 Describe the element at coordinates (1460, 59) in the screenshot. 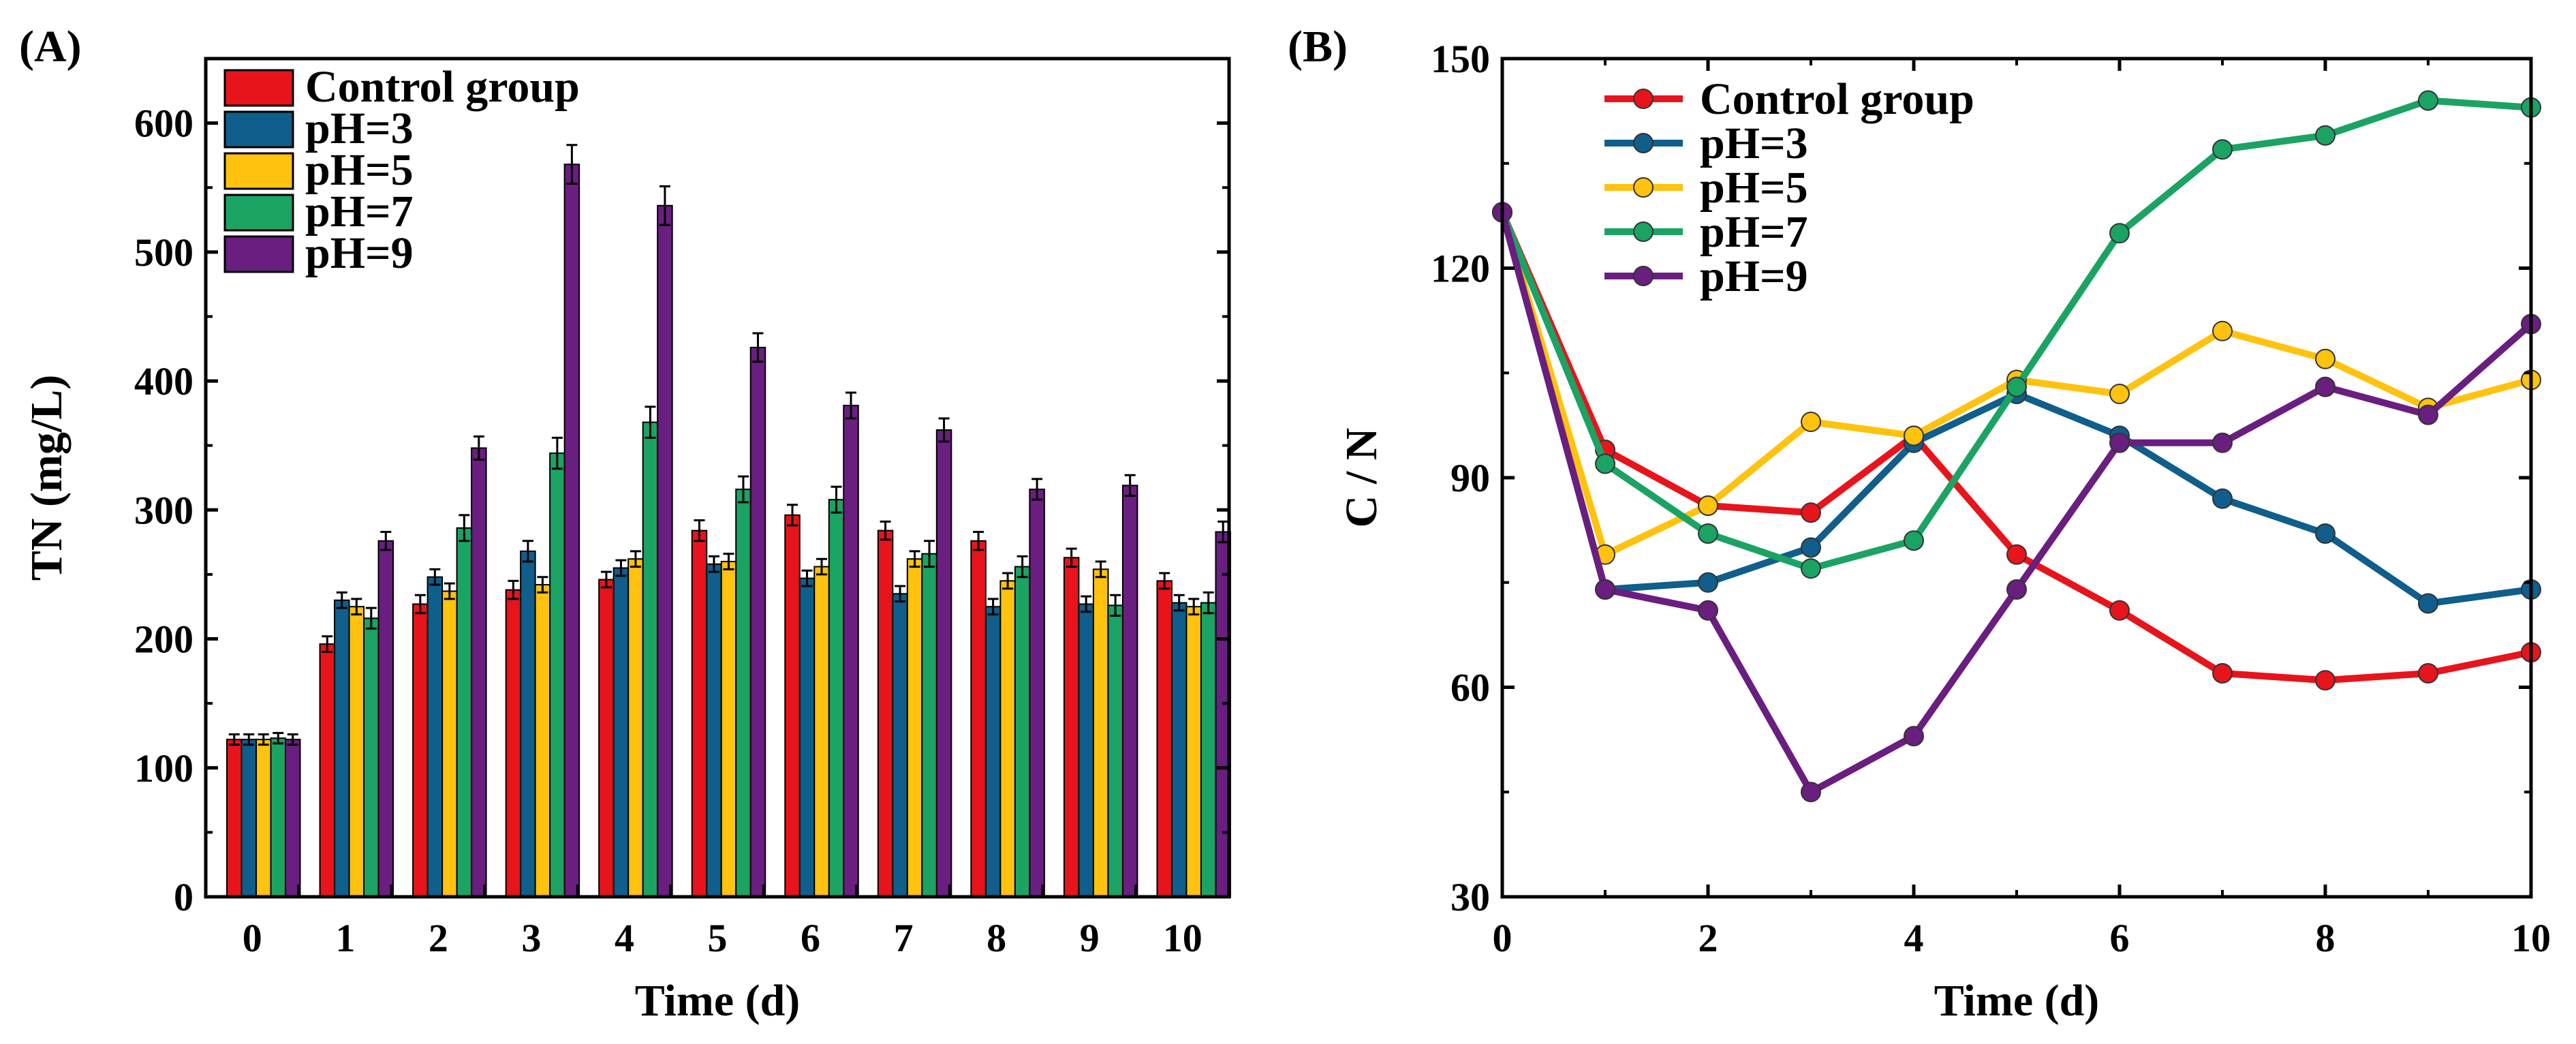

I see `y-tick-label-150: 150` at that location.